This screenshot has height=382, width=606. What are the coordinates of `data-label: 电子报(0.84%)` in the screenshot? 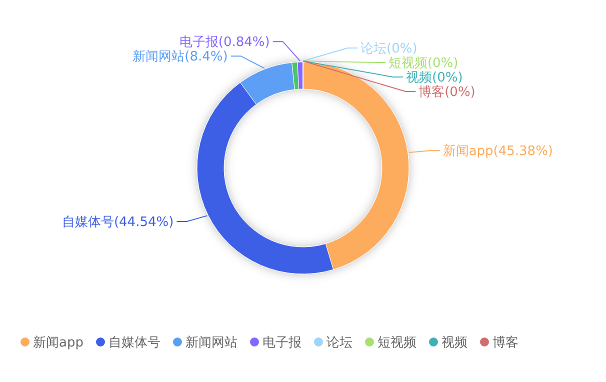 It's located at (224, 42).